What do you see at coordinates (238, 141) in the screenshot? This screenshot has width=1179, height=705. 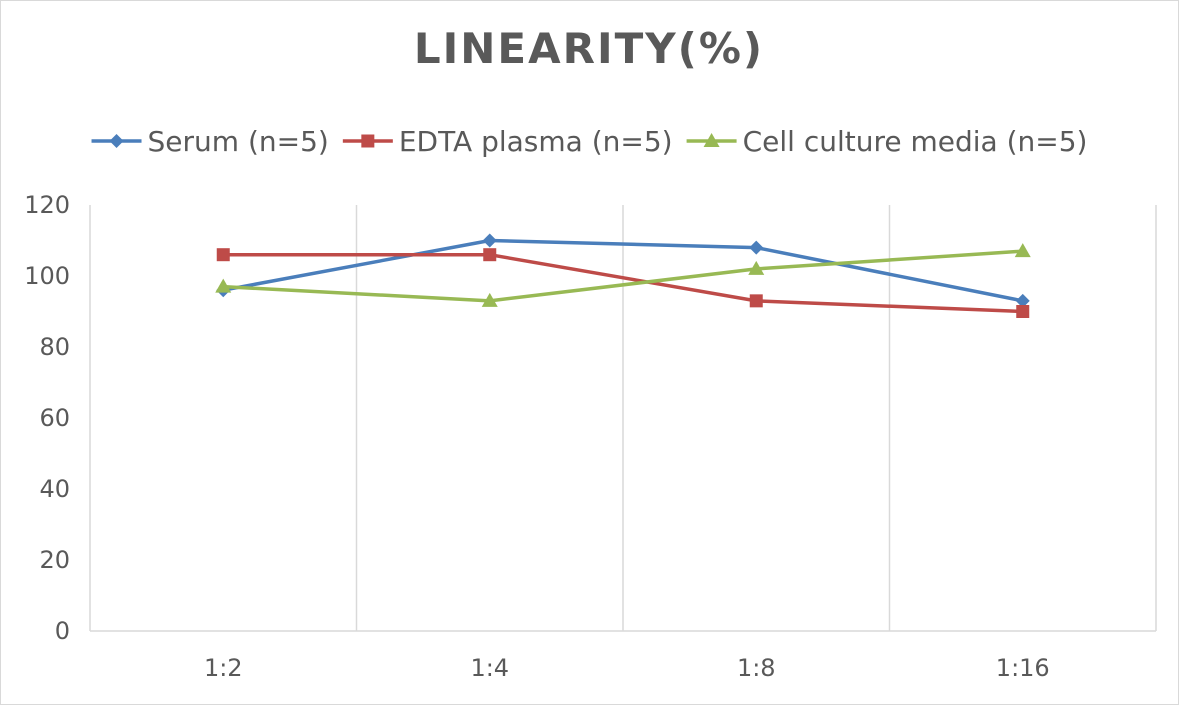 I see `legend-label: Serum (n=5)` at bounding box center [238, 141].